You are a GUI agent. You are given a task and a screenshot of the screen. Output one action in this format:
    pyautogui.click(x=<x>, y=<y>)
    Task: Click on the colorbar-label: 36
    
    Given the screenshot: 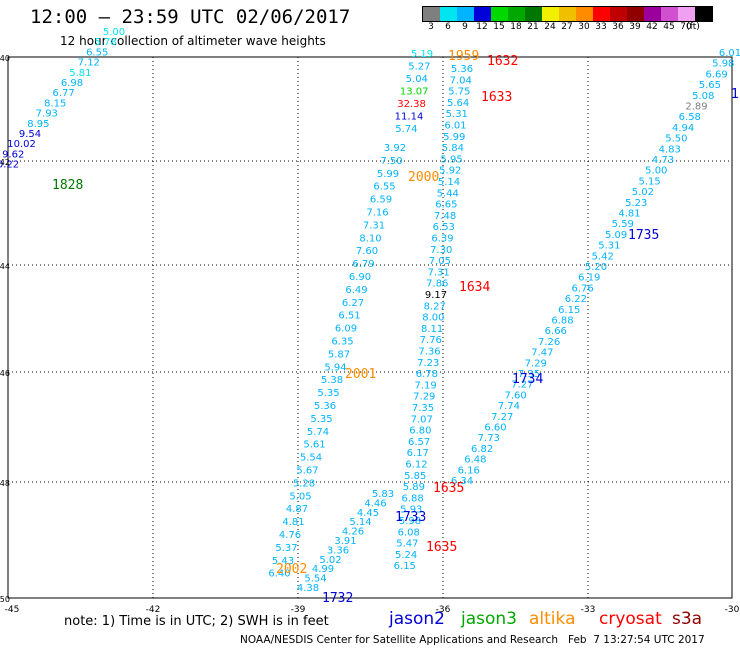 What is the action you would take?
    pyautogui.click(x=618, y=27)
    